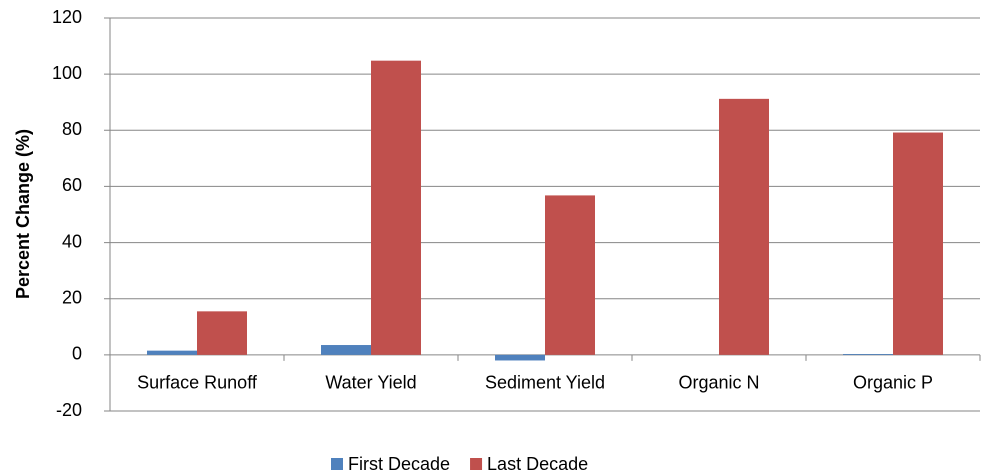  What do you see at coordinates (399, 464) in the screenshot?
I see `legend-label: First Decade` at bounding box center [399, 464].